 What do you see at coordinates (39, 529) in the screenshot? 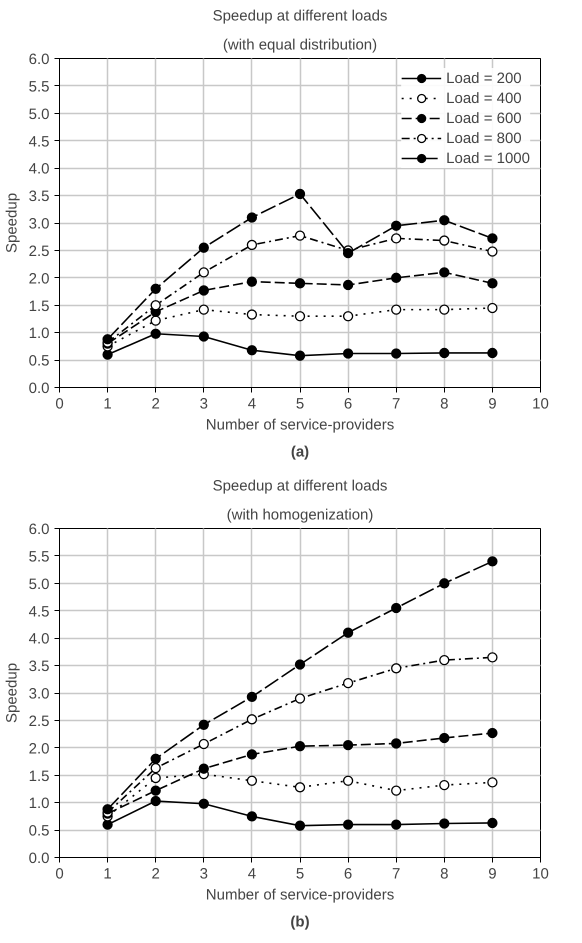
I see `y-tick-label: 6.0` at bounding box center [39, 529].